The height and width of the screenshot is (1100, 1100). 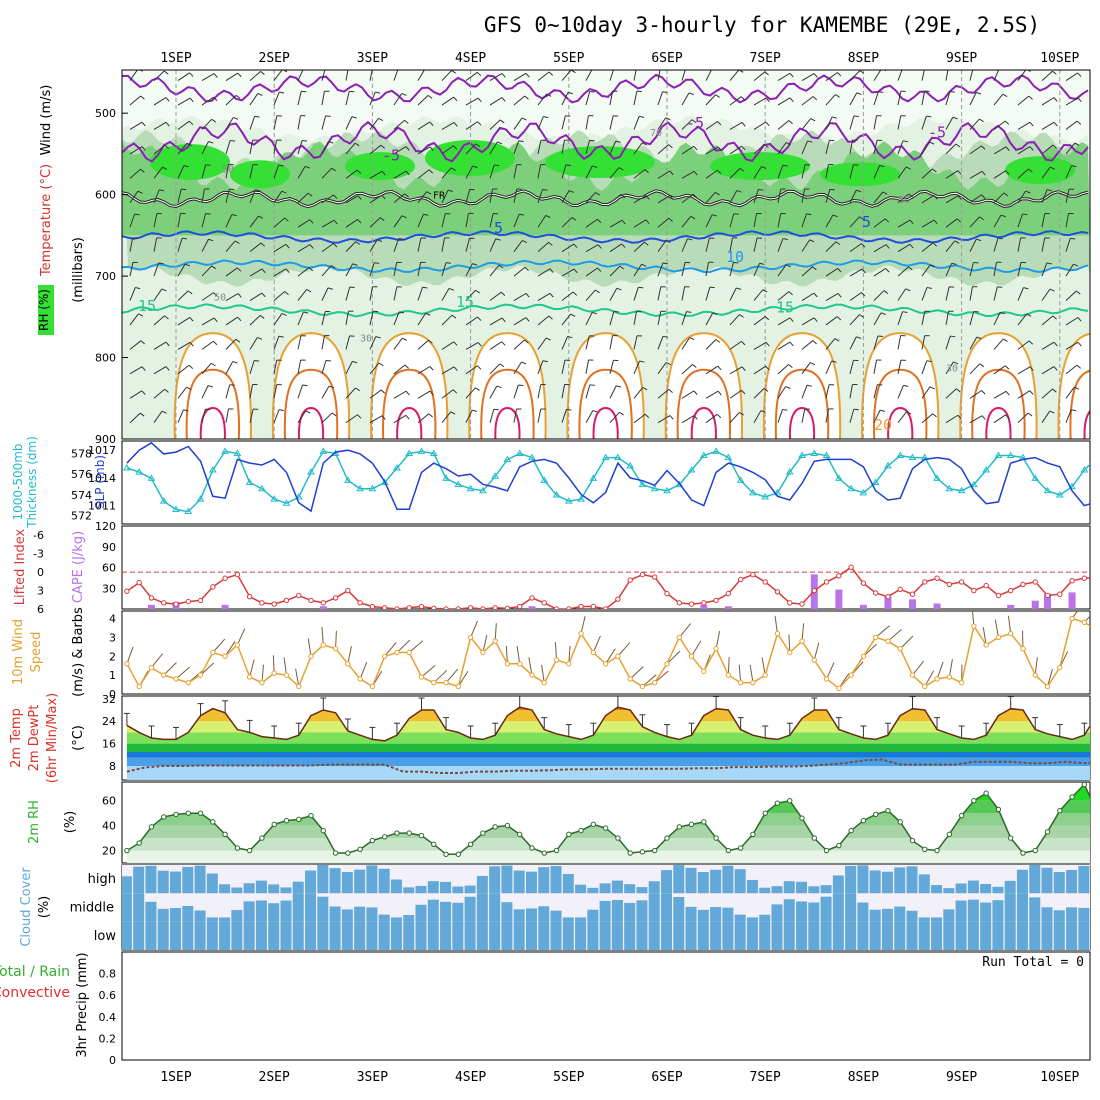 I want to click on slp-series-group, so click(x=606, y=478).